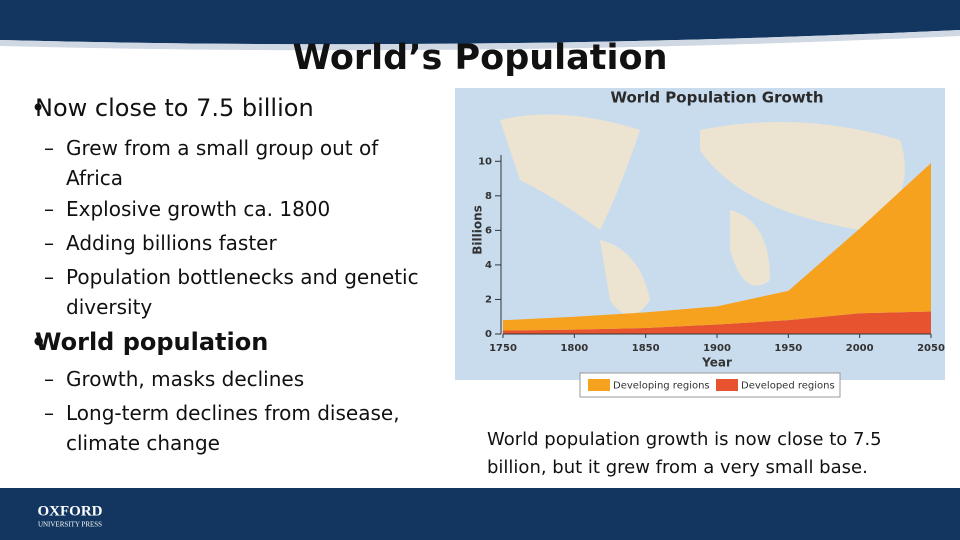 The image size is (960, 540). I want to click on x-tick-label: 1800, so click(574, 348).